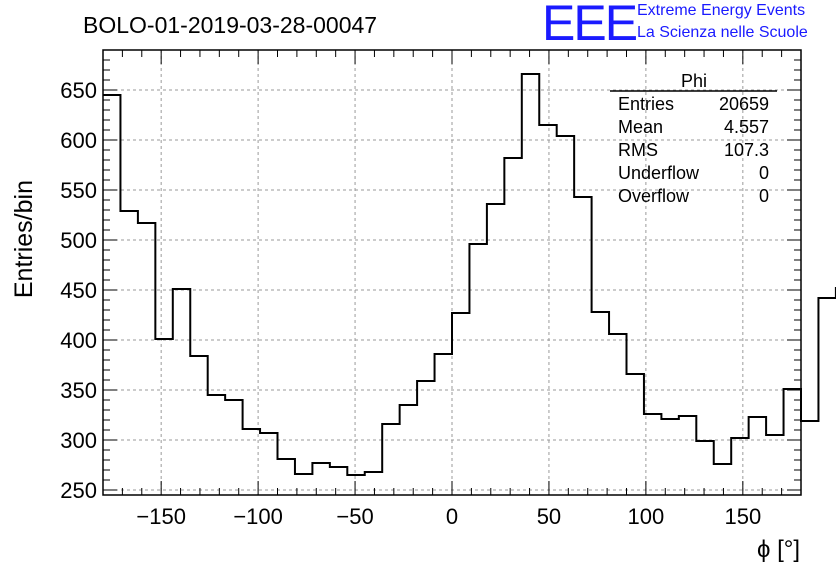 This screenshot has width=836, height=572. Describe the element at coordinates (778, 549) in the screenshot. I see `x-axis-label: ϕ [°]` at that location.